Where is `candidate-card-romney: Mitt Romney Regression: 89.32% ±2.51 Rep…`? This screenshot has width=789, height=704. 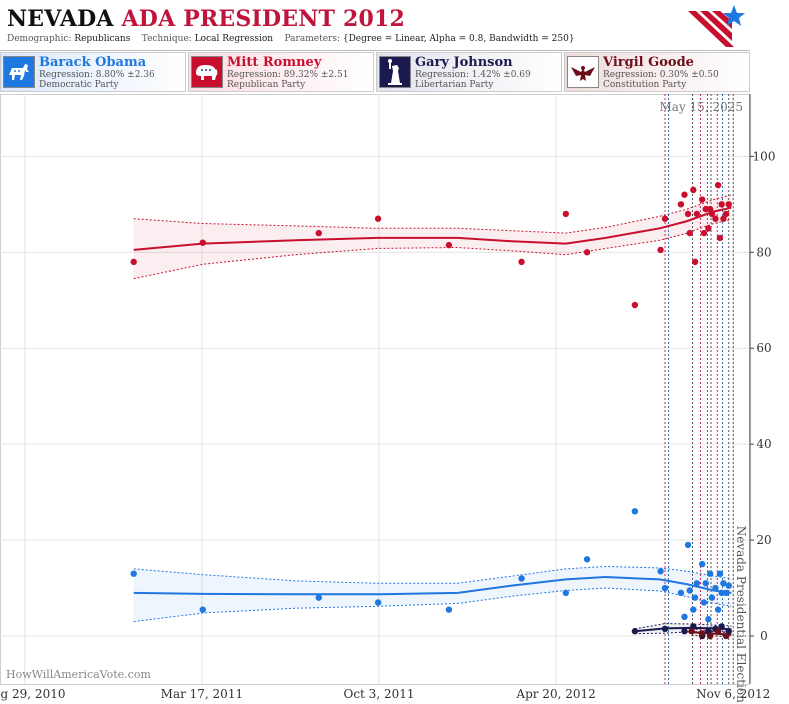 candidate-card-romney: Mitt Romney Regression: 89.32% ±2.51 Rep… is located at coordinates (281, 72).